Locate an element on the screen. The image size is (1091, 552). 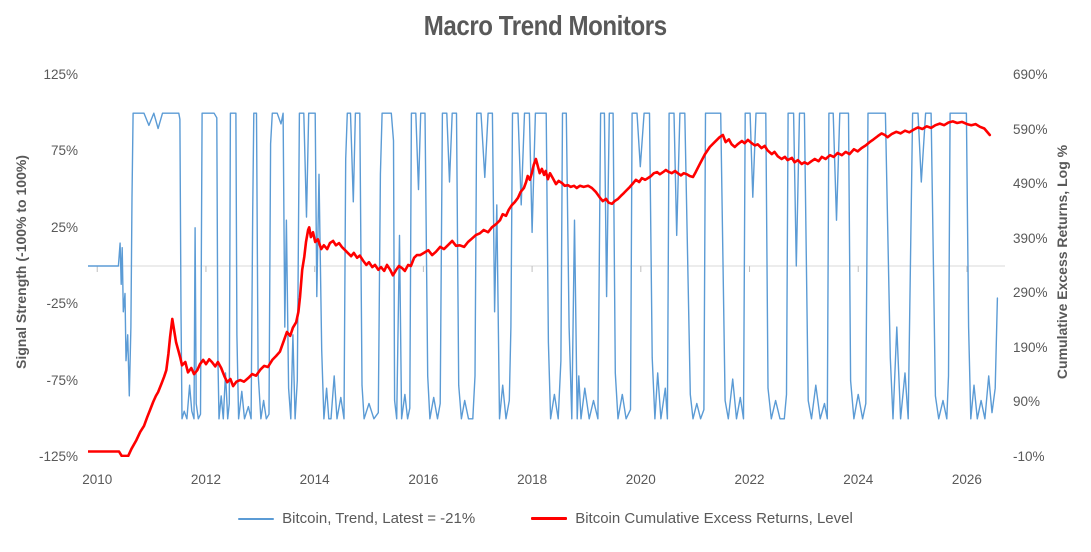
x-axis-tick-label: 2024 is located at coordinates (858, 479).